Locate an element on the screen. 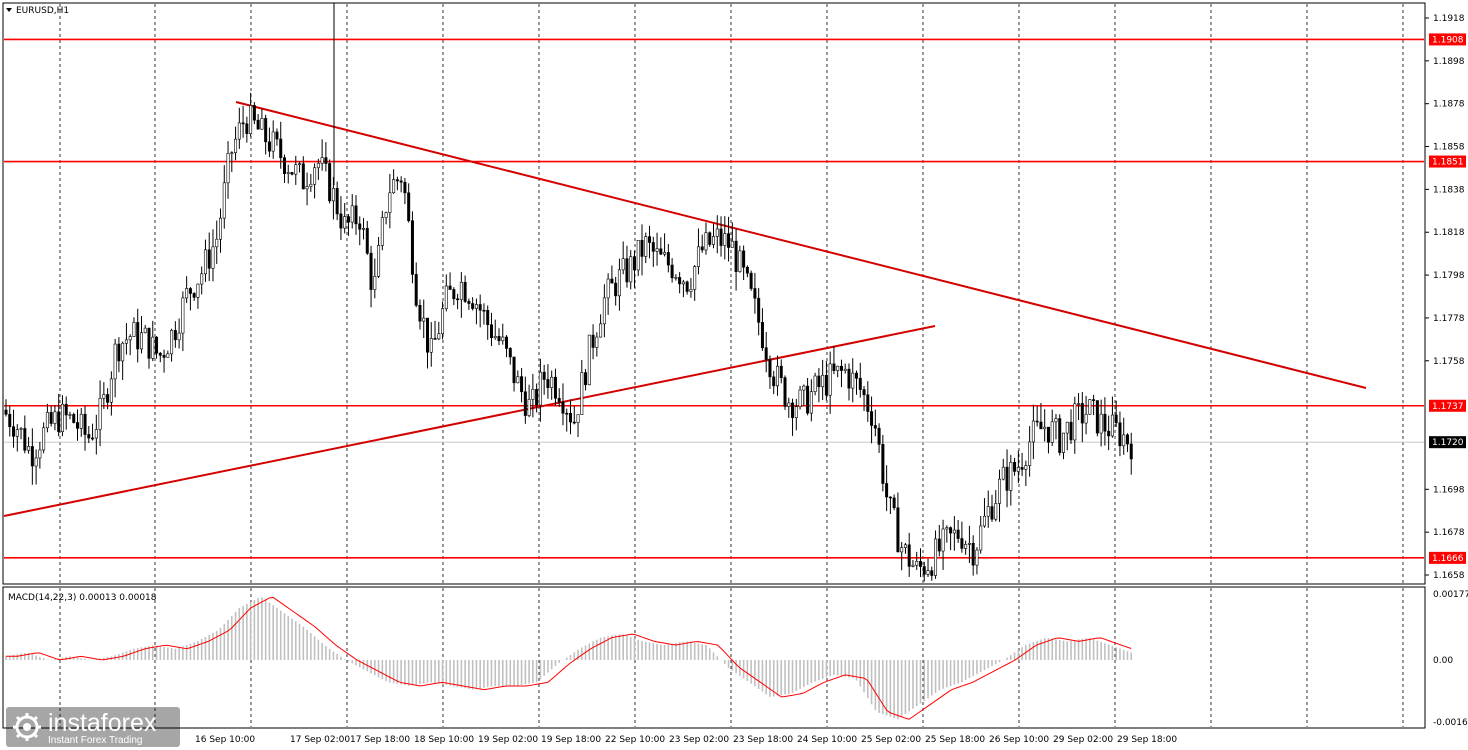 The image size is (1468, 750). time-axis-label: 16 Sep 10:00 is located at coordinates (225, 740).